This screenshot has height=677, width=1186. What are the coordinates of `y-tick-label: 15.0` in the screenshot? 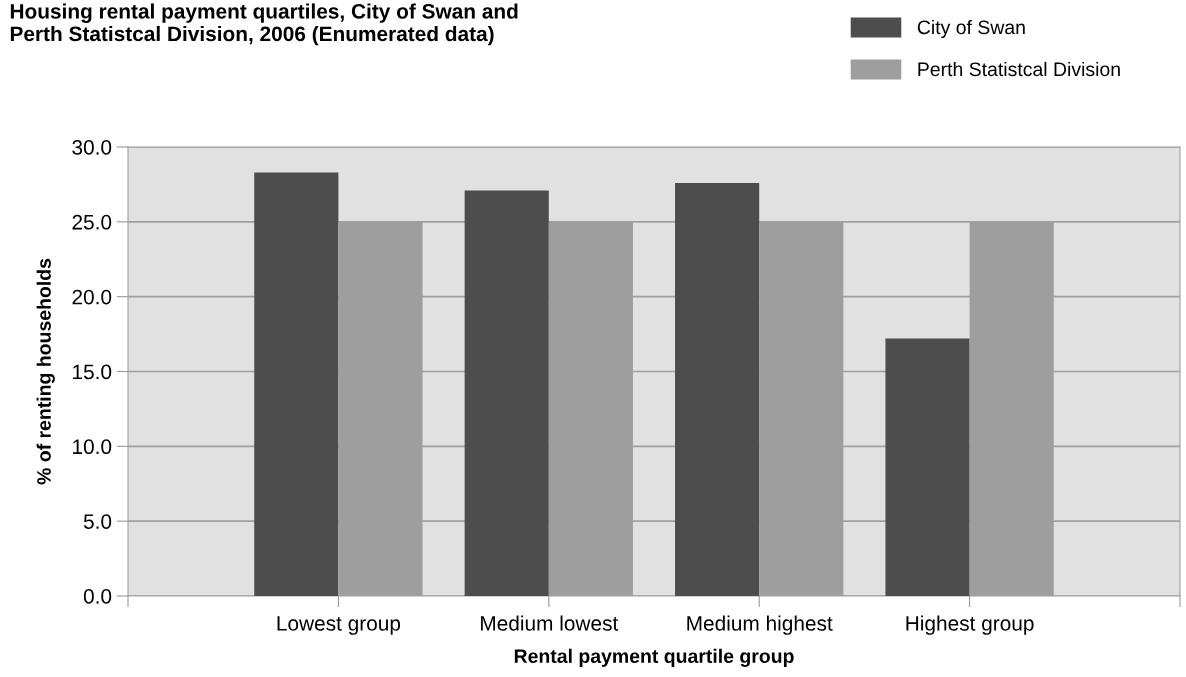 It's located at (92, 372).